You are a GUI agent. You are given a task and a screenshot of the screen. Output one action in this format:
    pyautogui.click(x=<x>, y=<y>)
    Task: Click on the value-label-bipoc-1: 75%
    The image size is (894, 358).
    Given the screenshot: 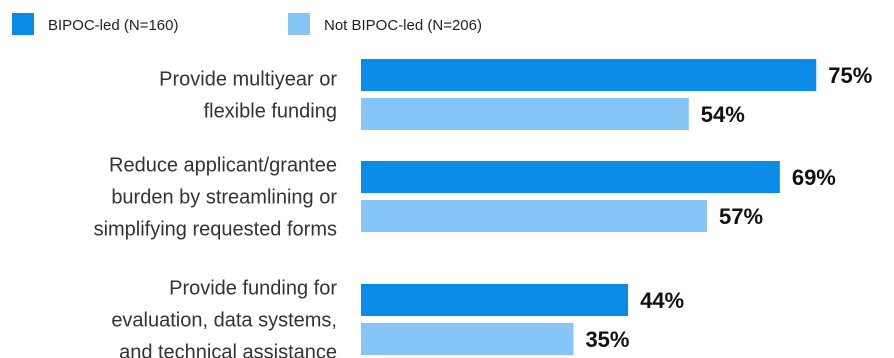 What is the action you would take?
    pyautogui.click(x=850, y=75)
    